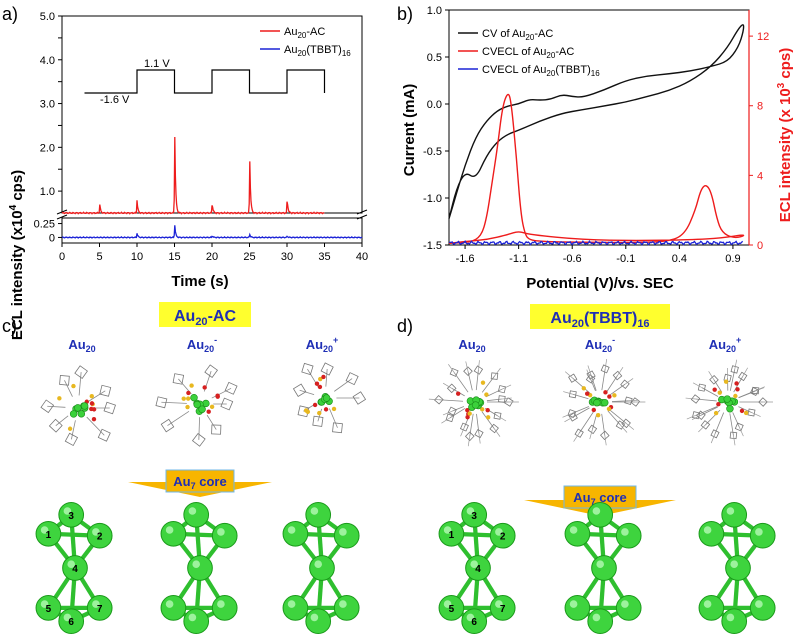 This screenshot has width=799, height=641. Describe the element at coordinates (725, 344) in the screenshot. I see `panel-d-label-cation: Au20+` at that location.